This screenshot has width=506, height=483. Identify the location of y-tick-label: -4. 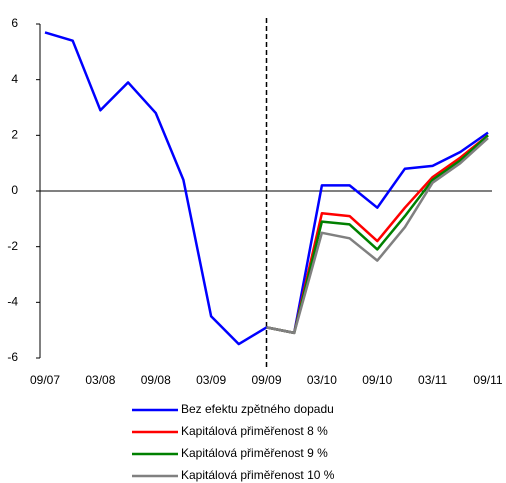
(12, 302).